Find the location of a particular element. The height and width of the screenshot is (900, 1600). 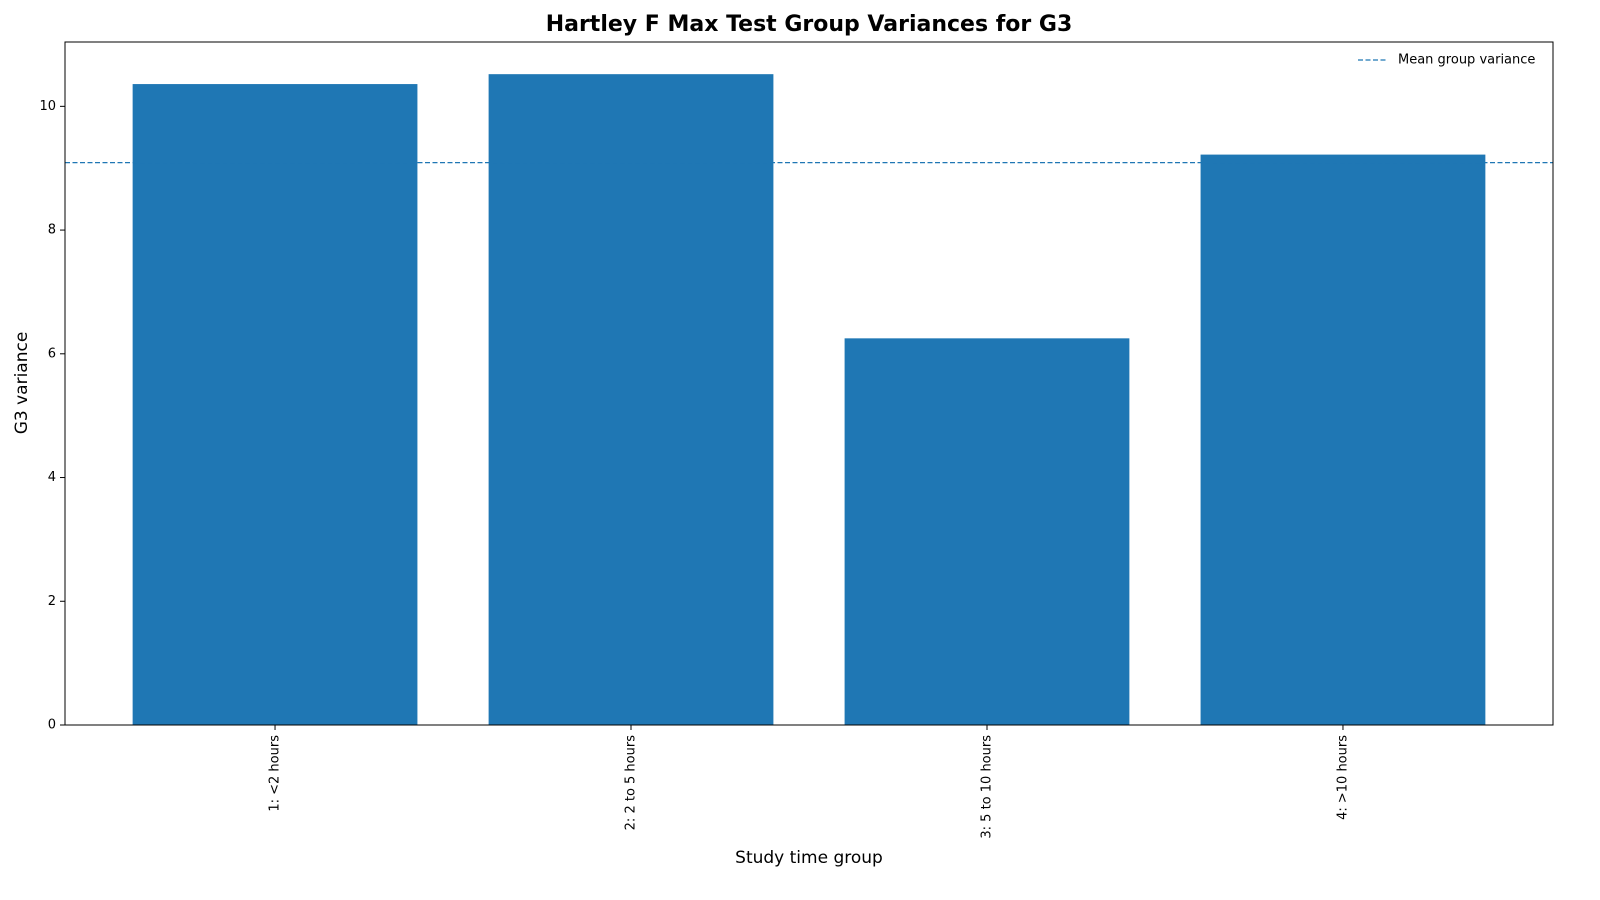

x-axis-label: Study time group is located at coordinates (809, 858).